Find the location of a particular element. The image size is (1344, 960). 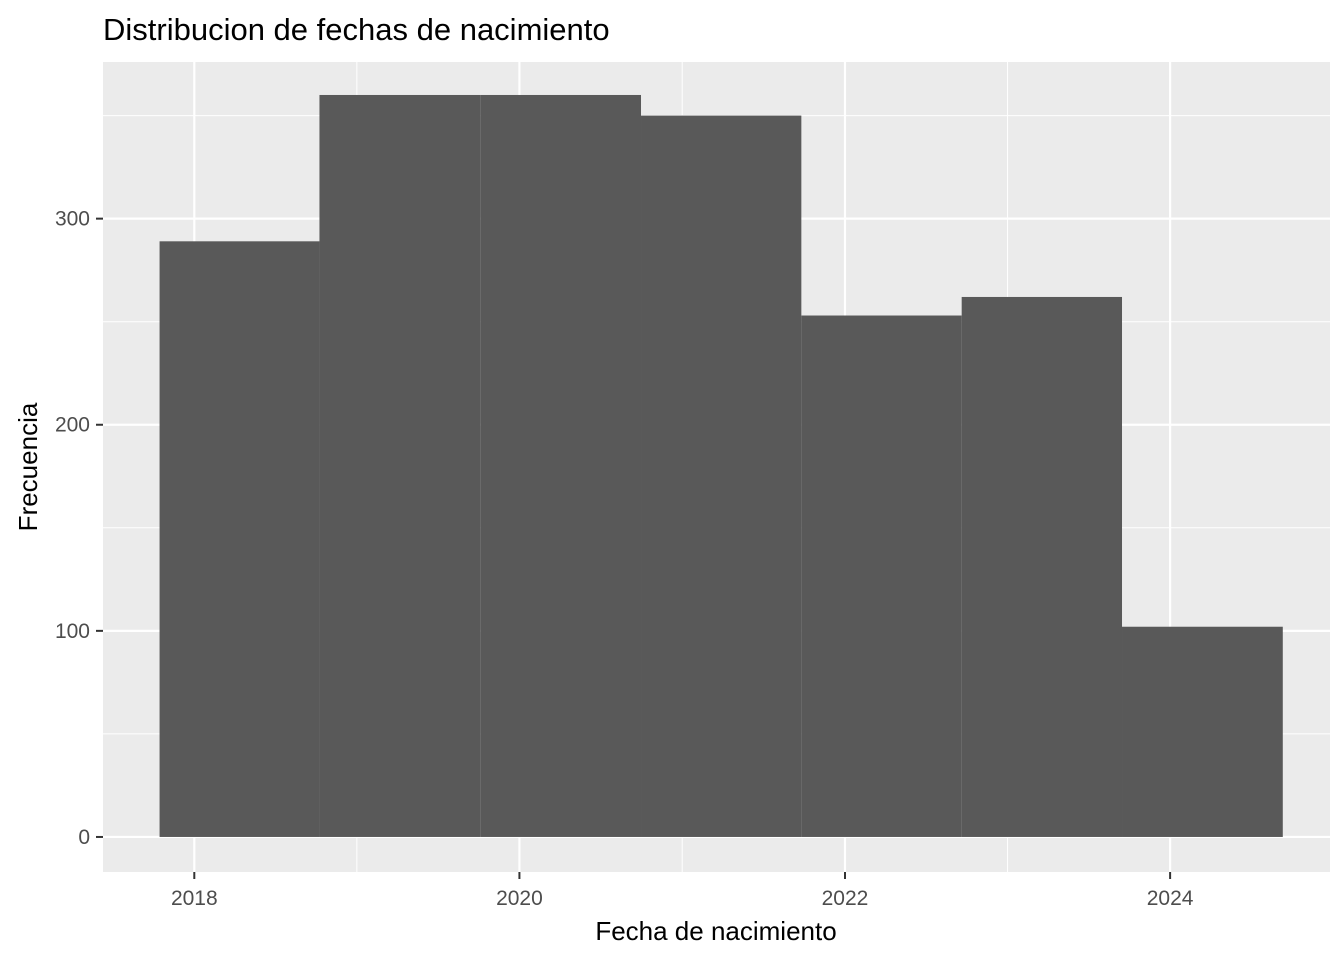

x-tick-label: 2024 is located at coordinates (1170, 898).